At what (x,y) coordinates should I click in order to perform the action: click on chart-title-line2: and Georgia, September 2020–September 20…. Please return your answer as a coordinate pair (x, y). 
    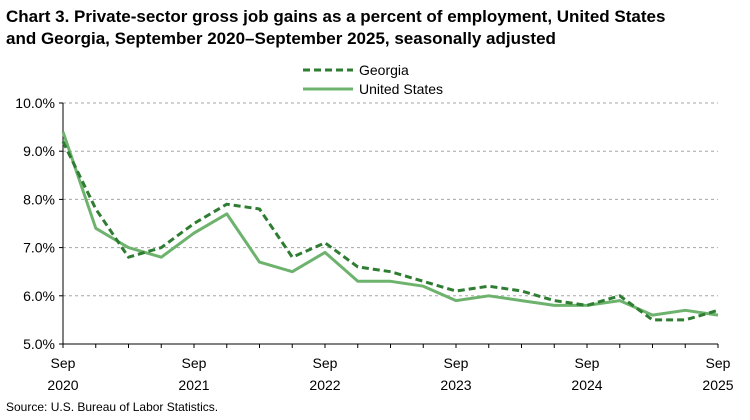
    Looking at the image, I should click on (281, 38).